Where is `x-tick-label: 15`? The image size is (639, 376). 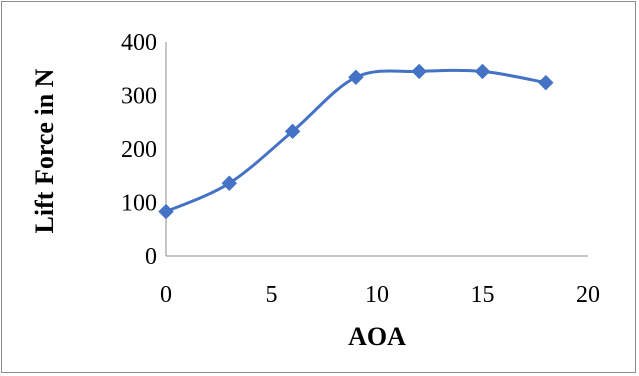 x-tick-label: 15 is located at coordinates (483, 295).